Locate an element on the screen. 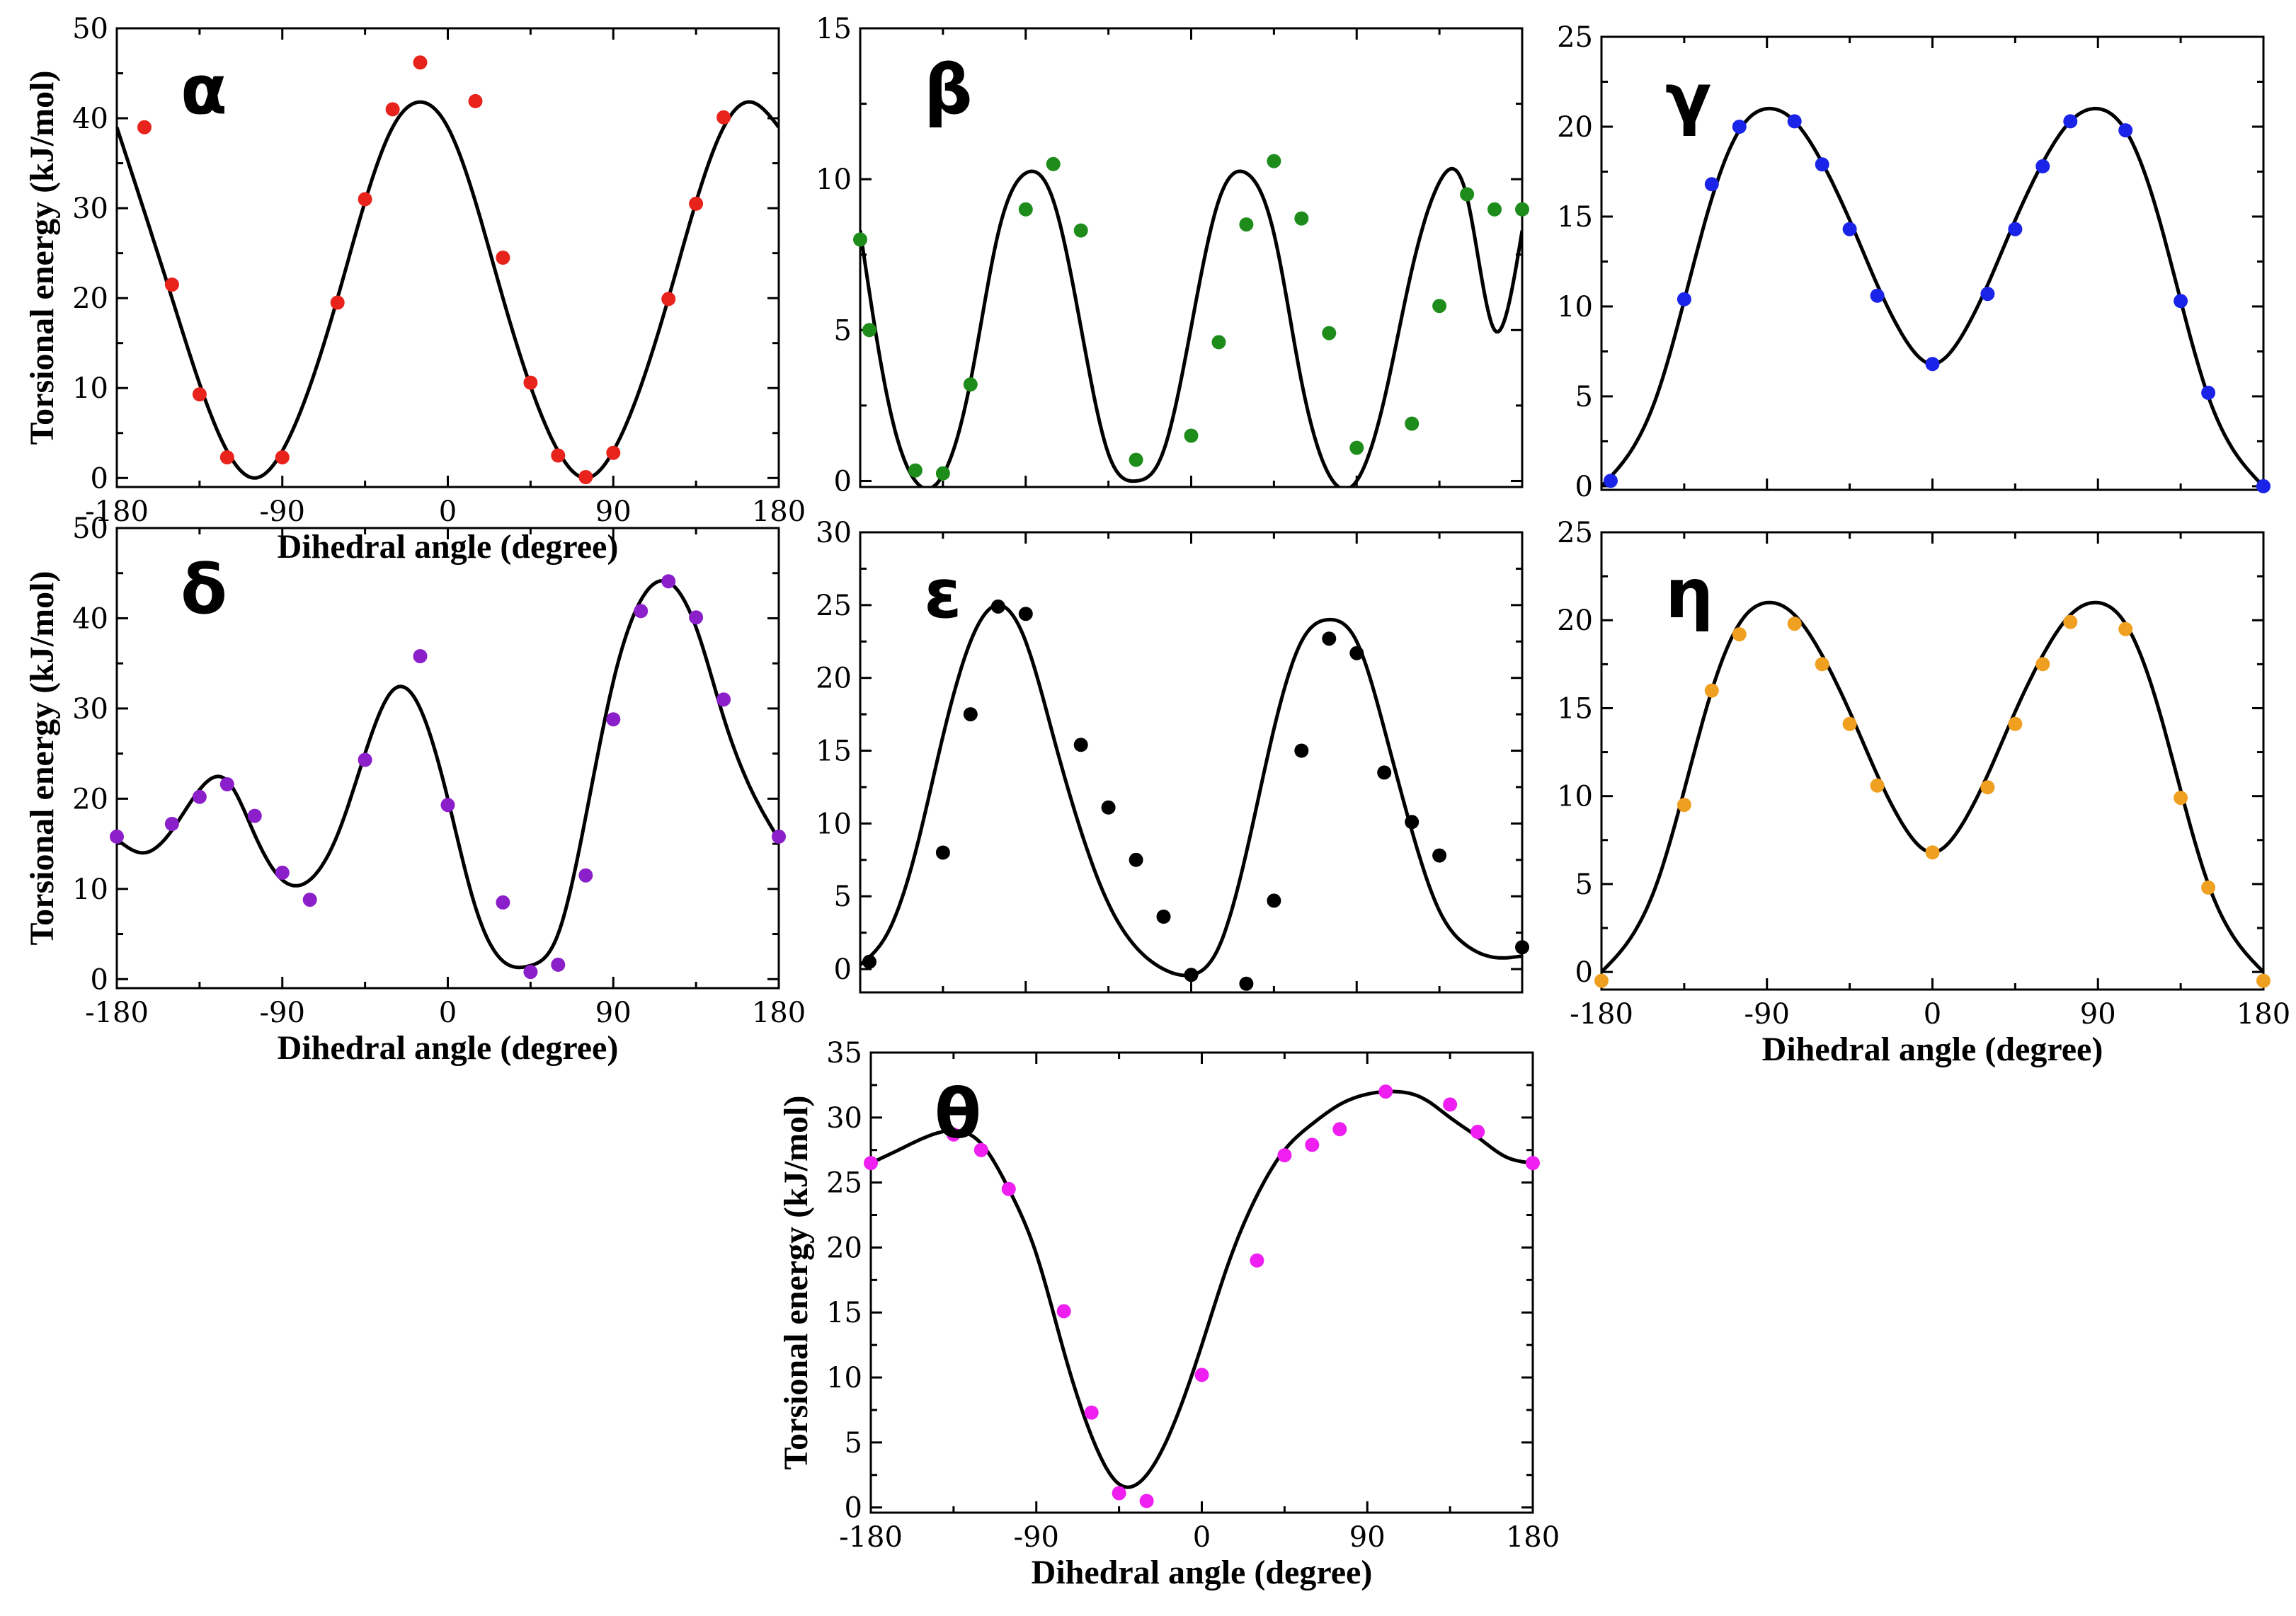 This screenshot has width=2296, height=1616. x-tick-label: -180 is located at coordinates (871, 1537).